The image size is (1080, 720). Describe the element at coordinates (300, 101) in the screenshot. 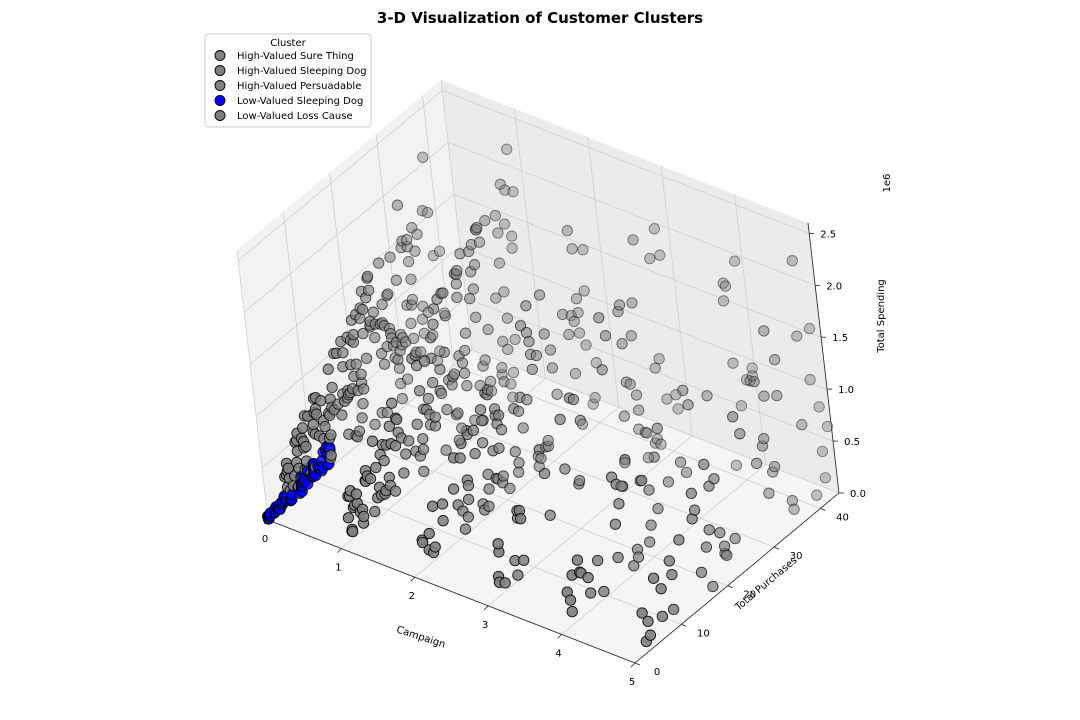

I see `legend-label: Low-Valued Sleeping Dog` at that location.